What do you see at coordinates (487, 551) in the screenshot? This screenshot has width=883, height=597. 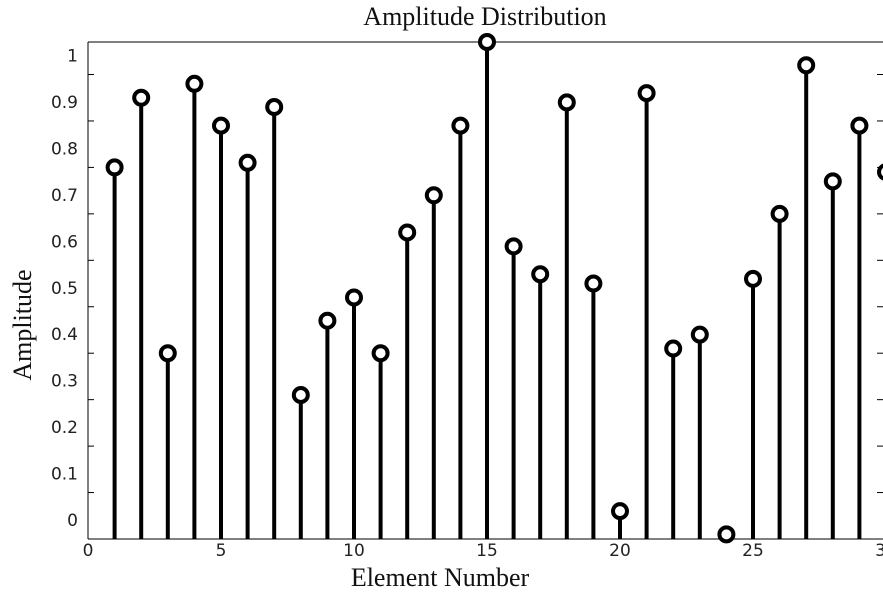 I see `x-tick-label: 15` at bounding box center [487, 551].